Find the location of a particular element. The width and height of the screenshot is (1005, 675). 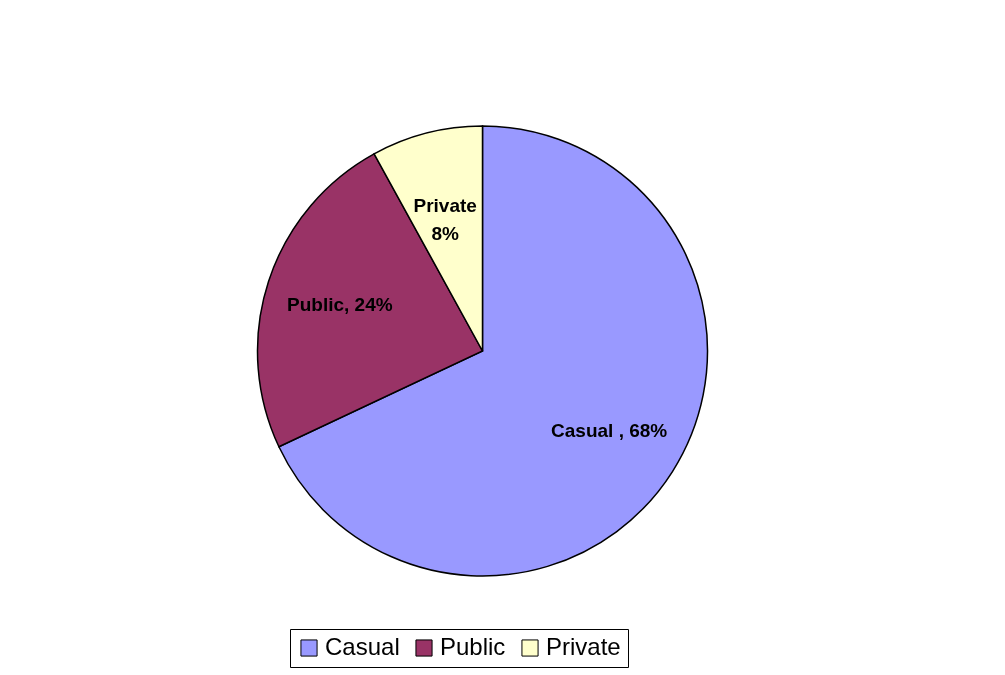

data-label: Public, 24% is located at coordinates (340, 304).